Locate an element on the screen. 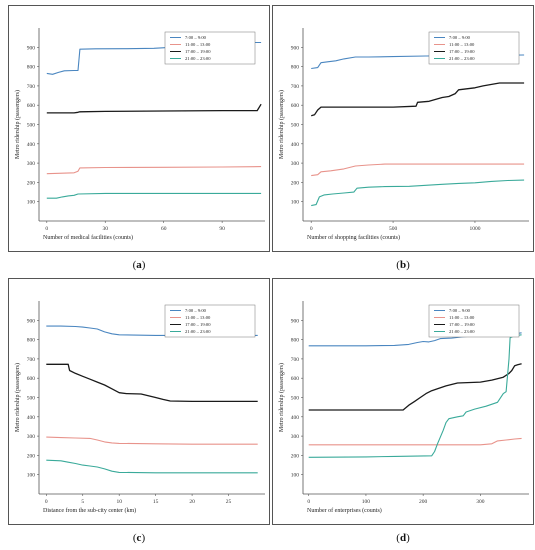  x-tick-label: 500 is located at coordinates (393, 229).